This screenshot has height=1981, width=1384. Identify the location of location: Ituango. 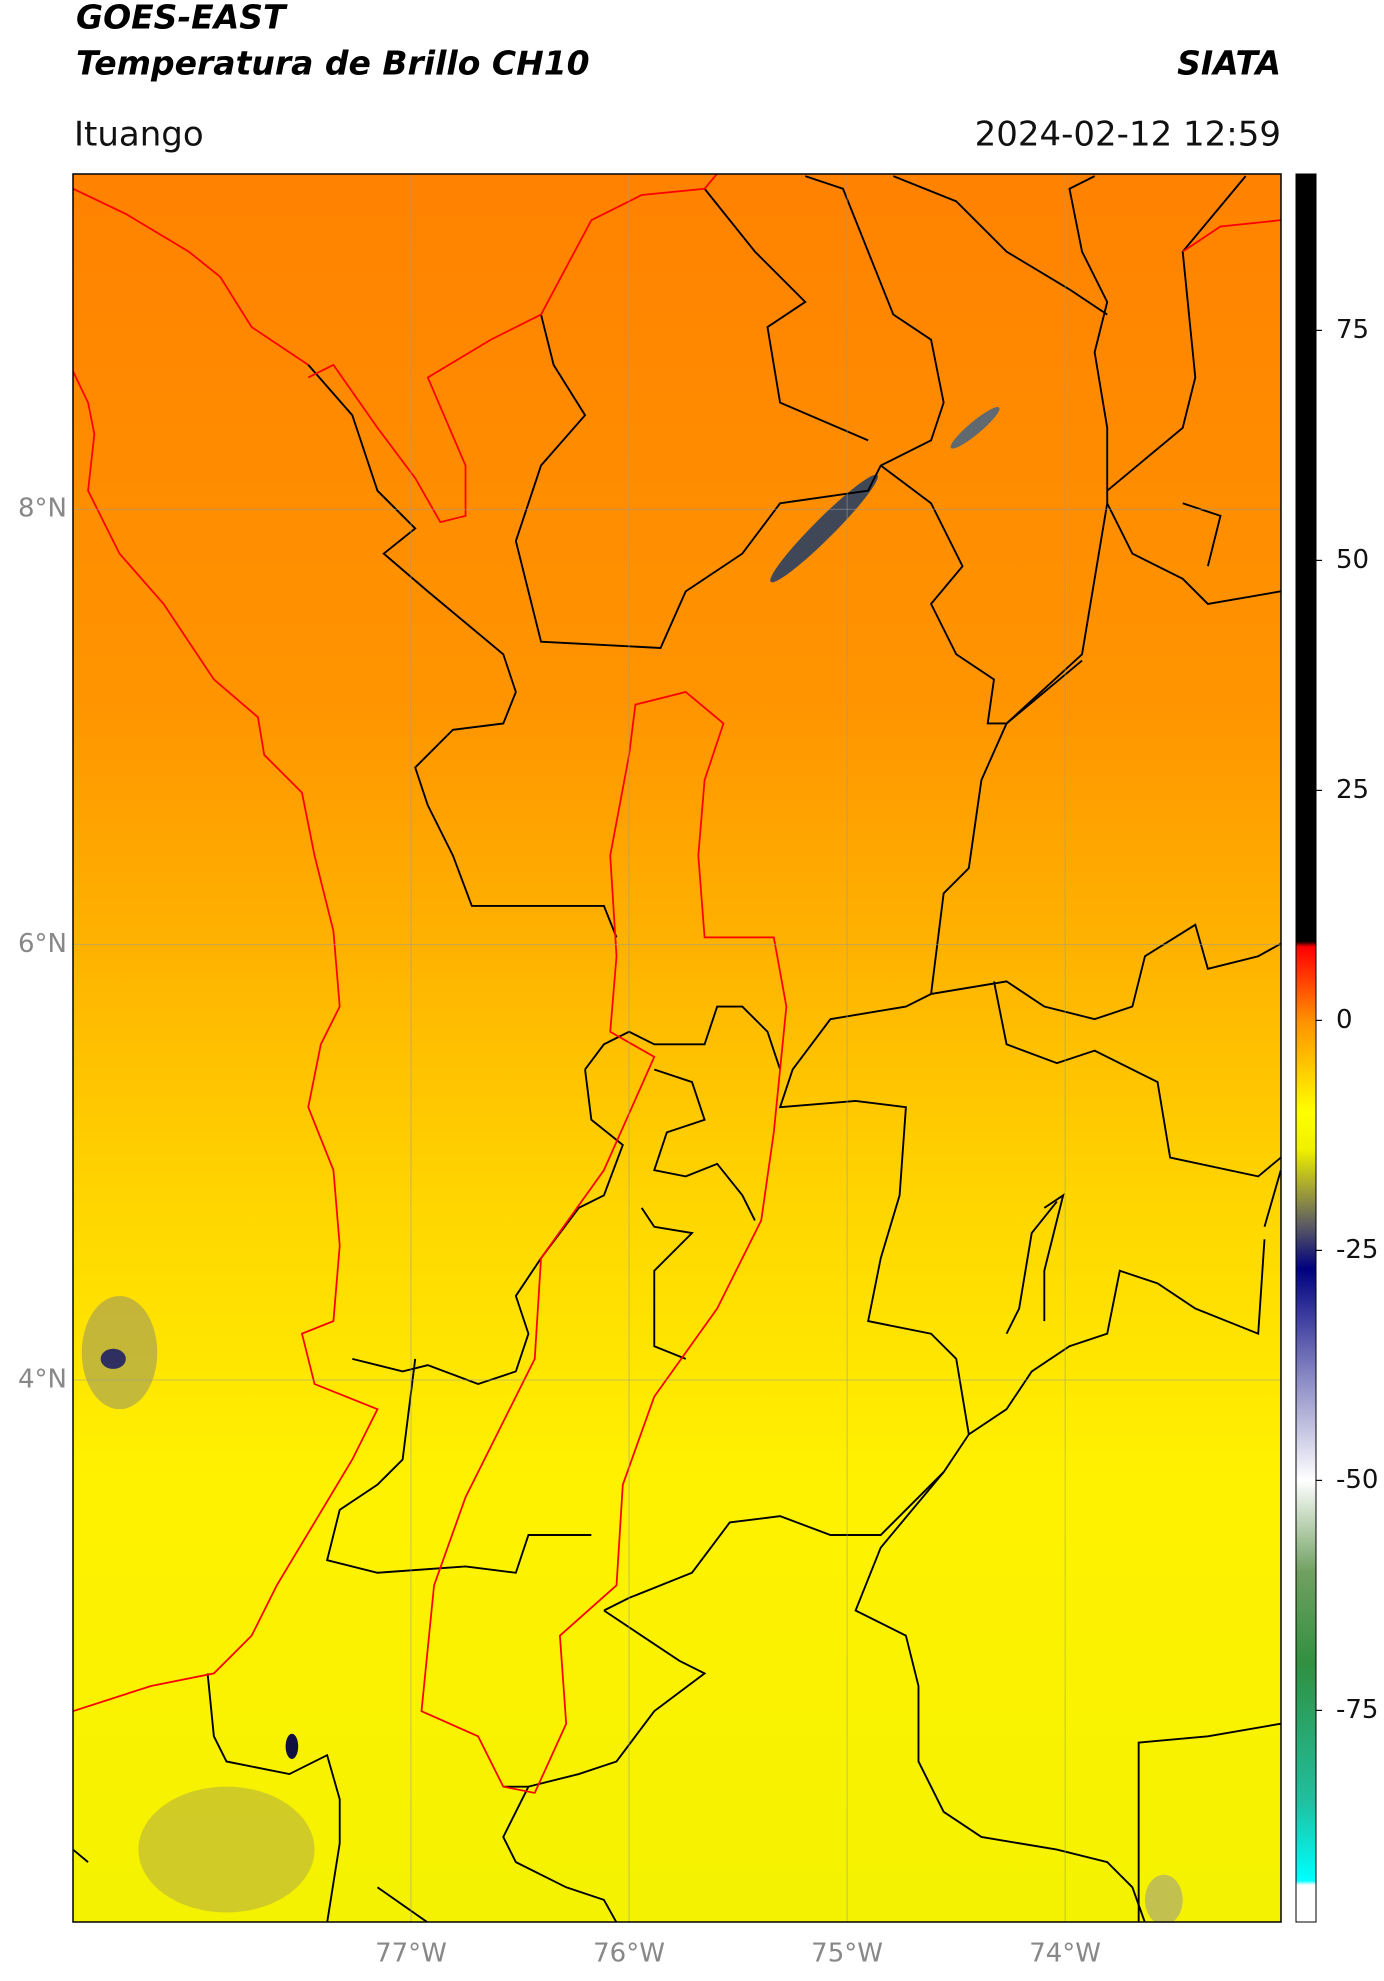
(139, 135).